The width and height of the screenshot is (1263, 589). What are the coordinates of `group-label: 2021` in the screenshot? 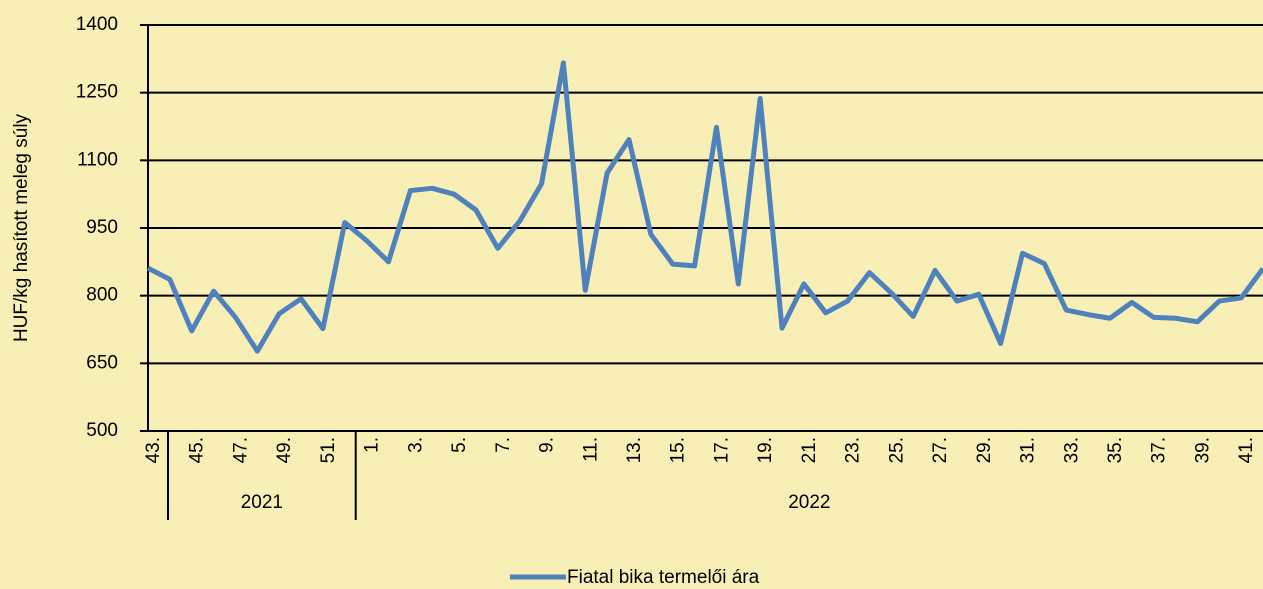 It's located at (262, 502).